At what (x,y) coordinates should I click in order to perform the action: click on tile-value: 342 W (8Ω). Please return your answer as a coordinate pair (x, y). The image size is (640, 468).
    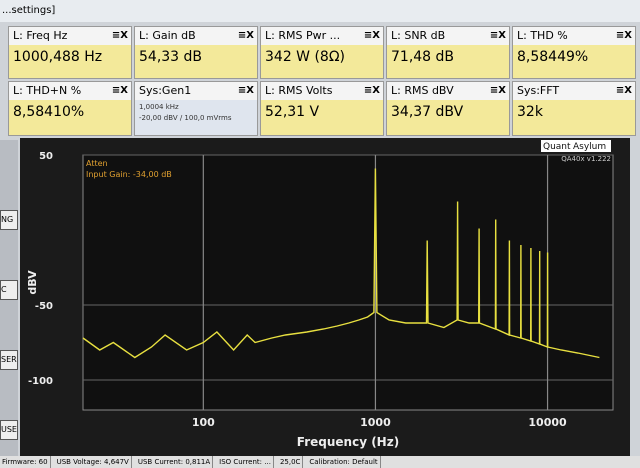
    Looking at the image, I should click on (305, 57).